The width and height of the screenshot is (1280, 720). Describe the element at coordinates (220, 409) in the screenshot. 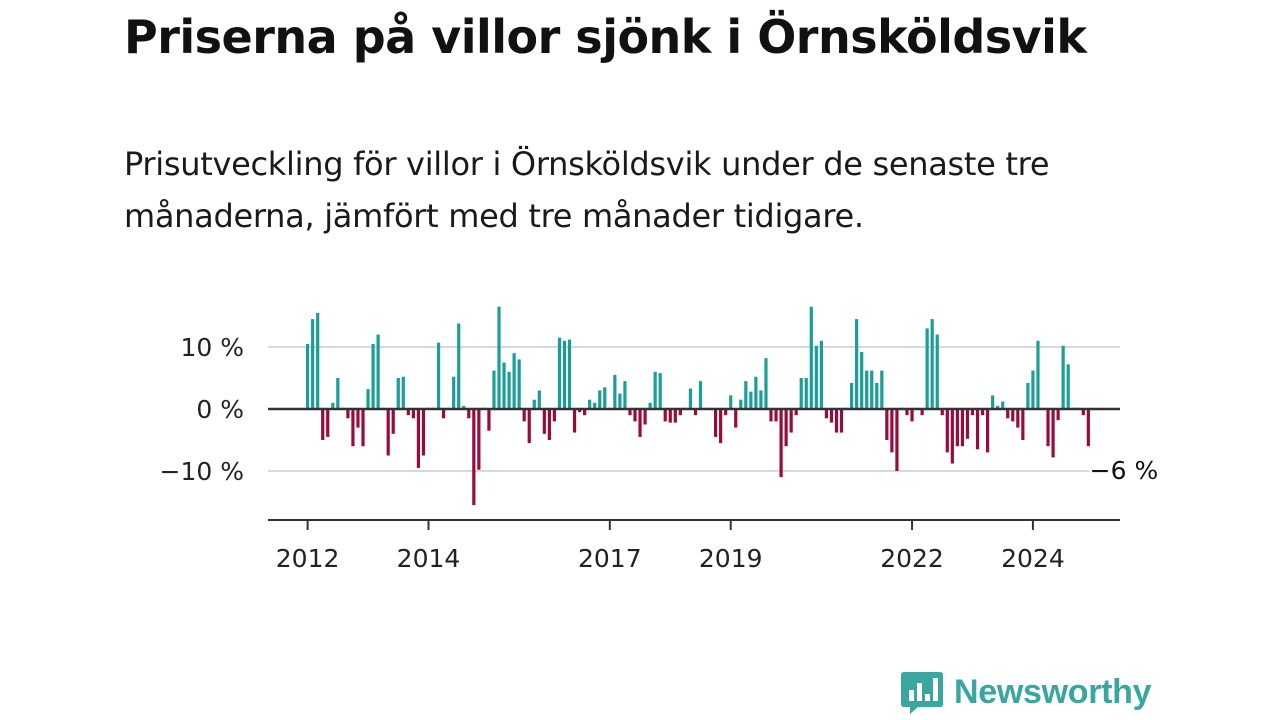

I see `y-tick-label: 0 %` at that location.